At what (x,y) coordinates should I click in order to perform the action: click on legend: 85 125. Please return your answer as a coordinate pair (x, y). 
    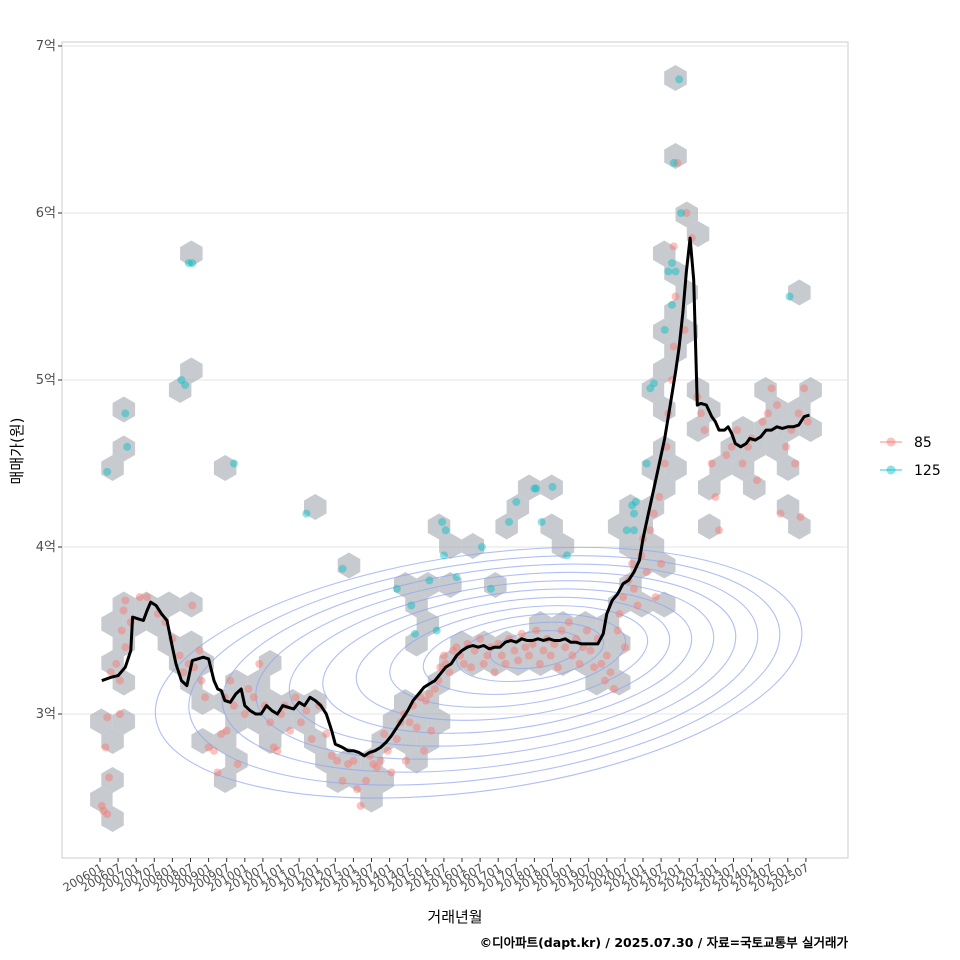
    Looking at the image, I should click on (910, 457).